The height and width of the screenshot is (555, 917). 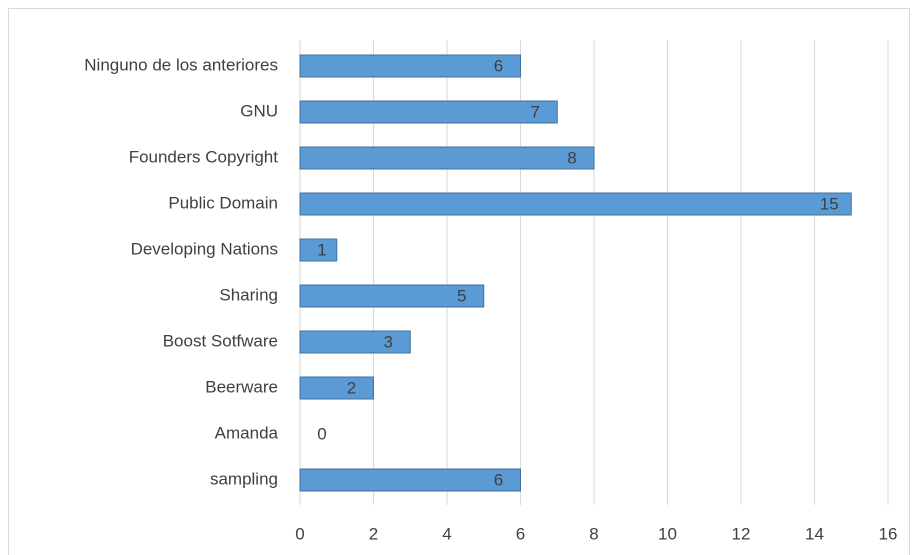 I want to click on y-tick-label: sampling, so click(x=244, y=478).